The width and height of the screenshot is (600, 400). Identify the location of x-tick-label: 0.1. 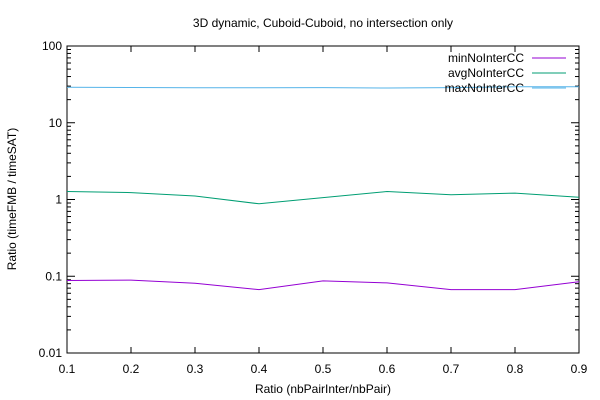
(67, 369).